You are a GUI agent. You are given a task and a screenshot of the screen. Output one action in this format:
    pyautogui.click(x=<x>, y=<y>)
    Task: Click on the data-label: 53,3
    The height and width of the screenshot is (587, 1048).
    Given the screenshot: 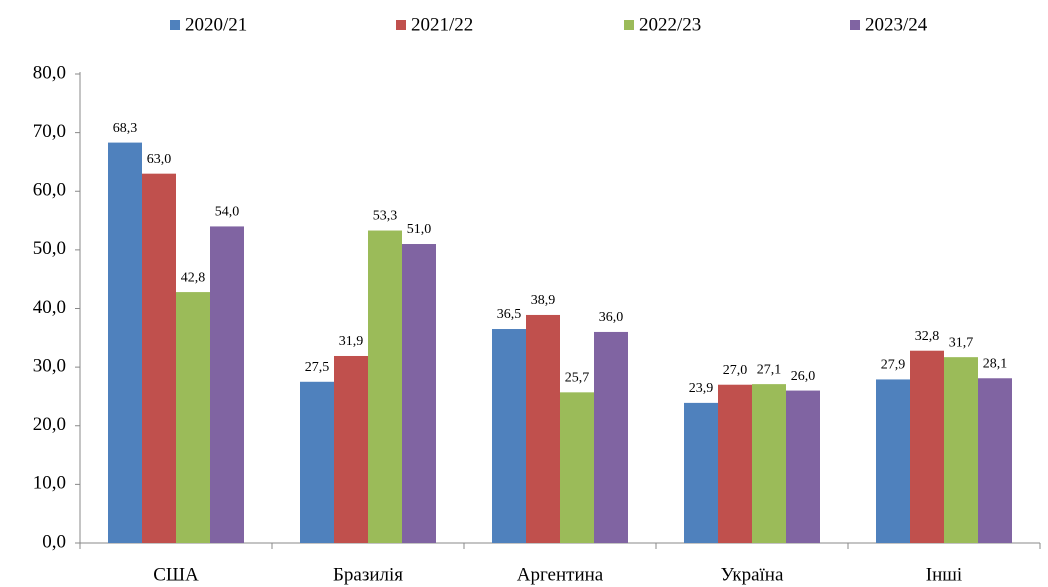 What is the action you would take?
    pyautogui.click(x=385, y=216)
    